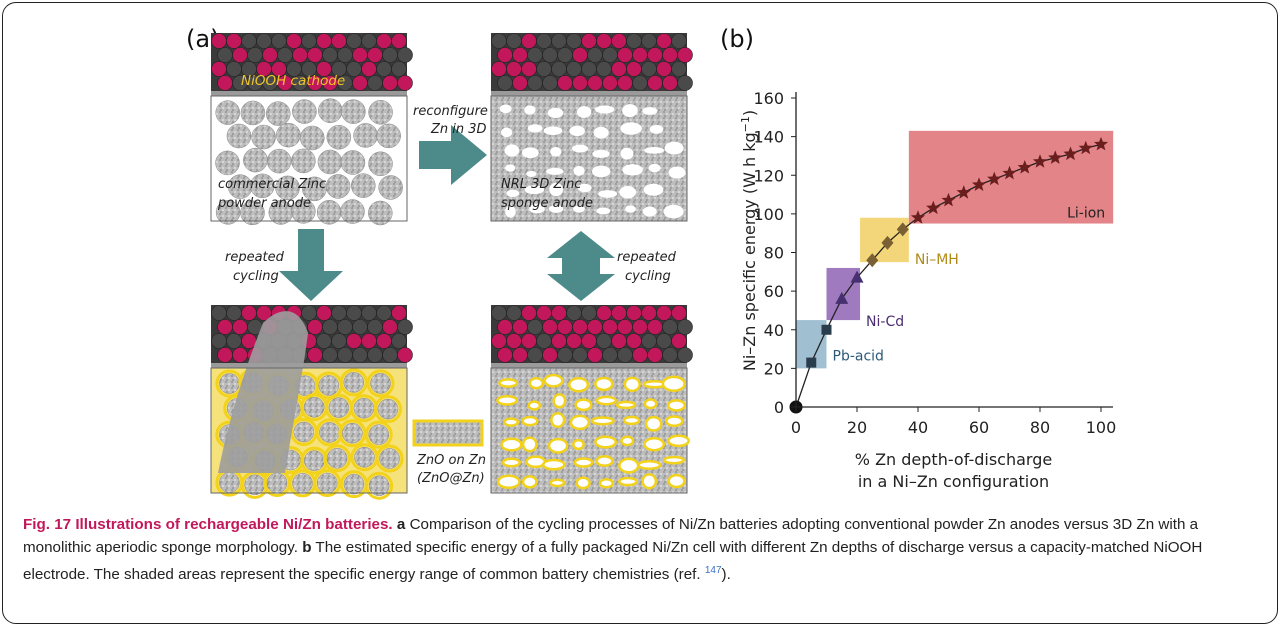 This screenshot has width=1282, height=628. What do you see at coordinates (453, 155) in the screenshot?
I see `reconfigure-arrow` at bounding box center [453, 155].